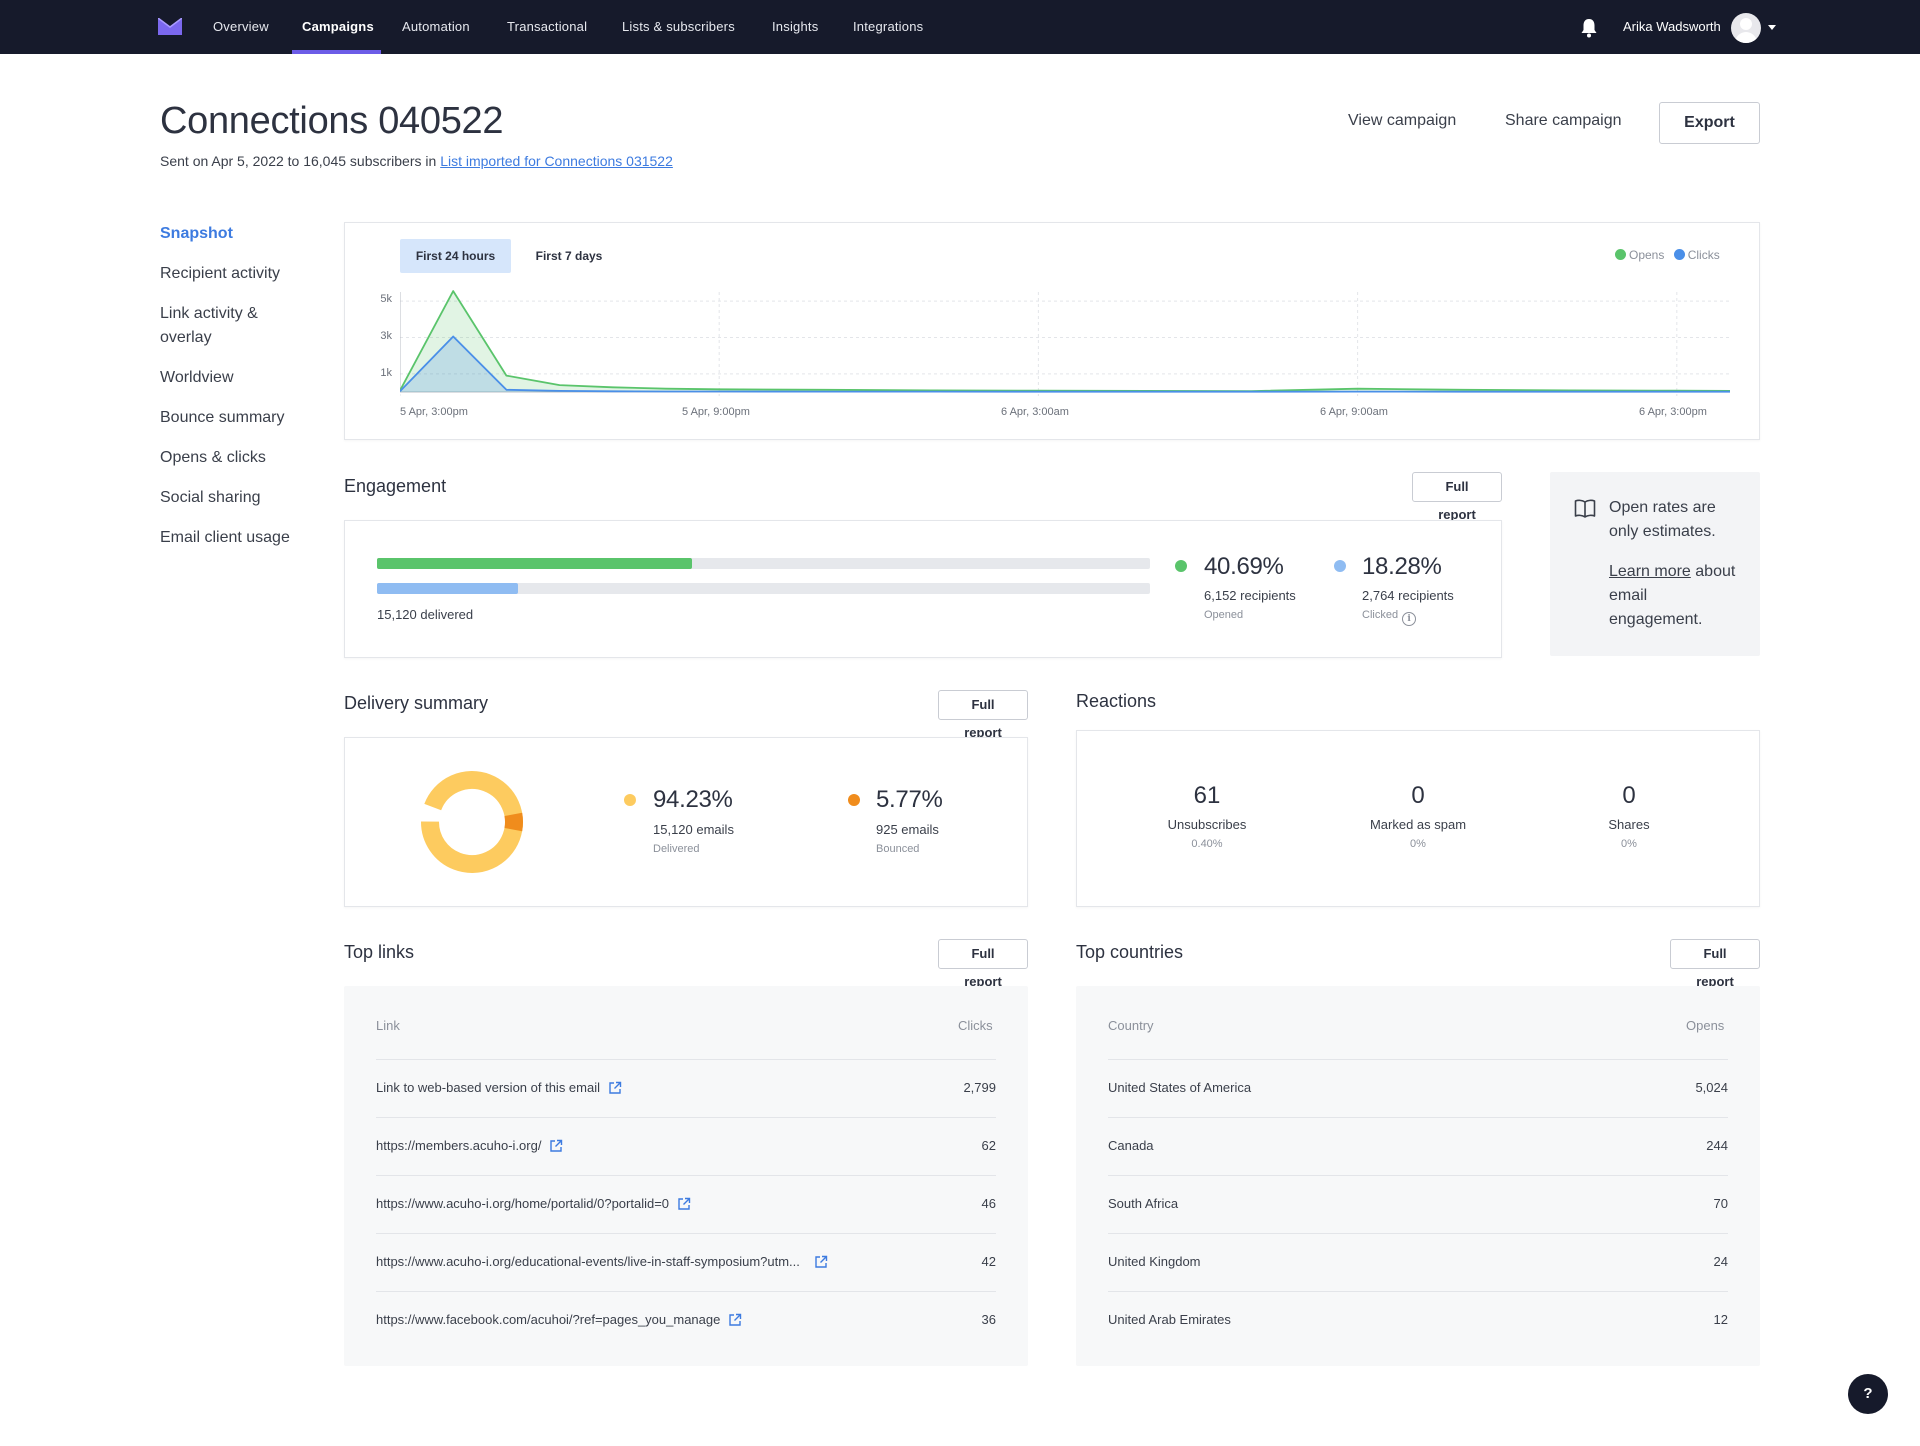  I want to click on bounced-emails: 925 emails, so click(907, 829).